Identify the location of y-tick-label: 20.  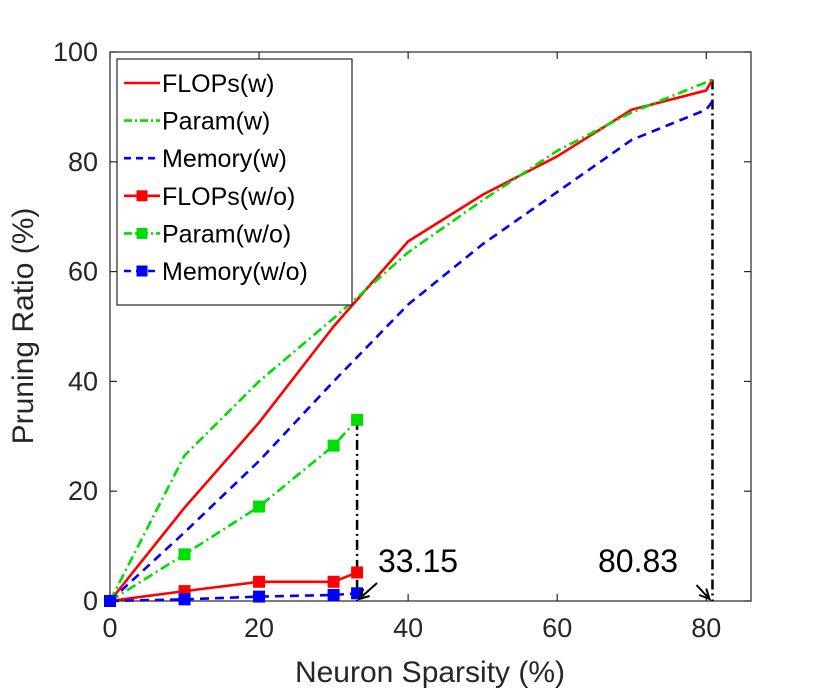
(83, 491).